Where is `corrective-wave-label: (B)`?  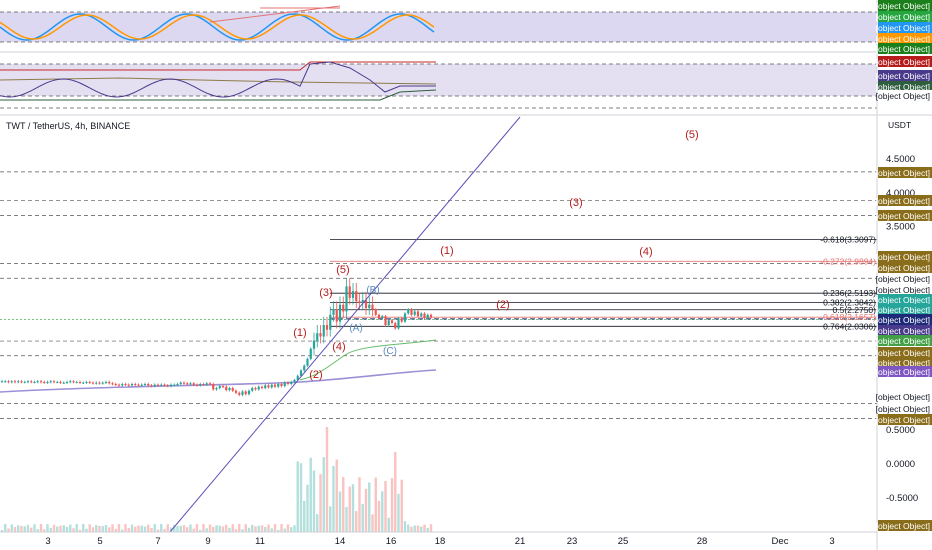 corrective-wave-label: (B) is located at coordinates (372, 290).